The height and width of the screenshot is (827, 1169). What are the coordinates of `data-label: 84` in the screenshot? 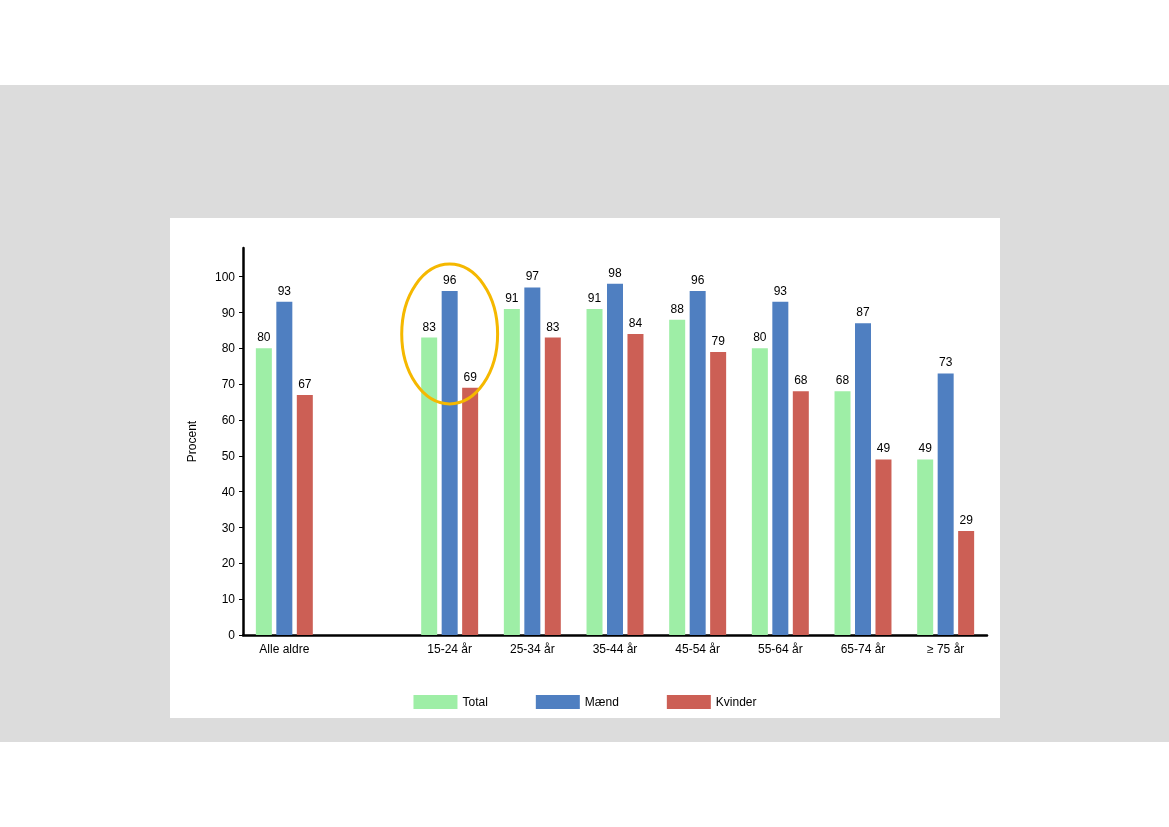 It's located at (635, 323).